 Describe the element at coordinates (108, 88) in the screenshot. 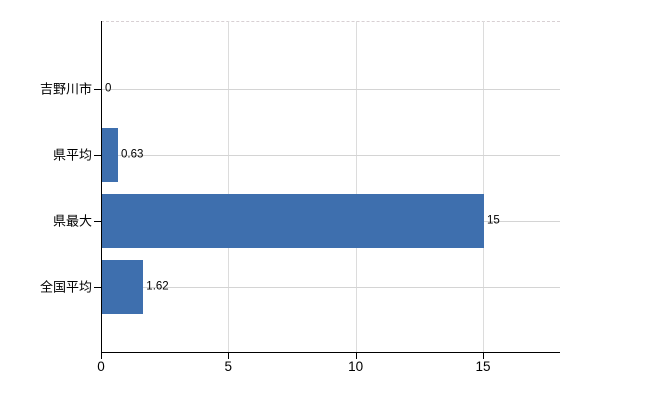

I see `bar-value-label: 0` at that location.